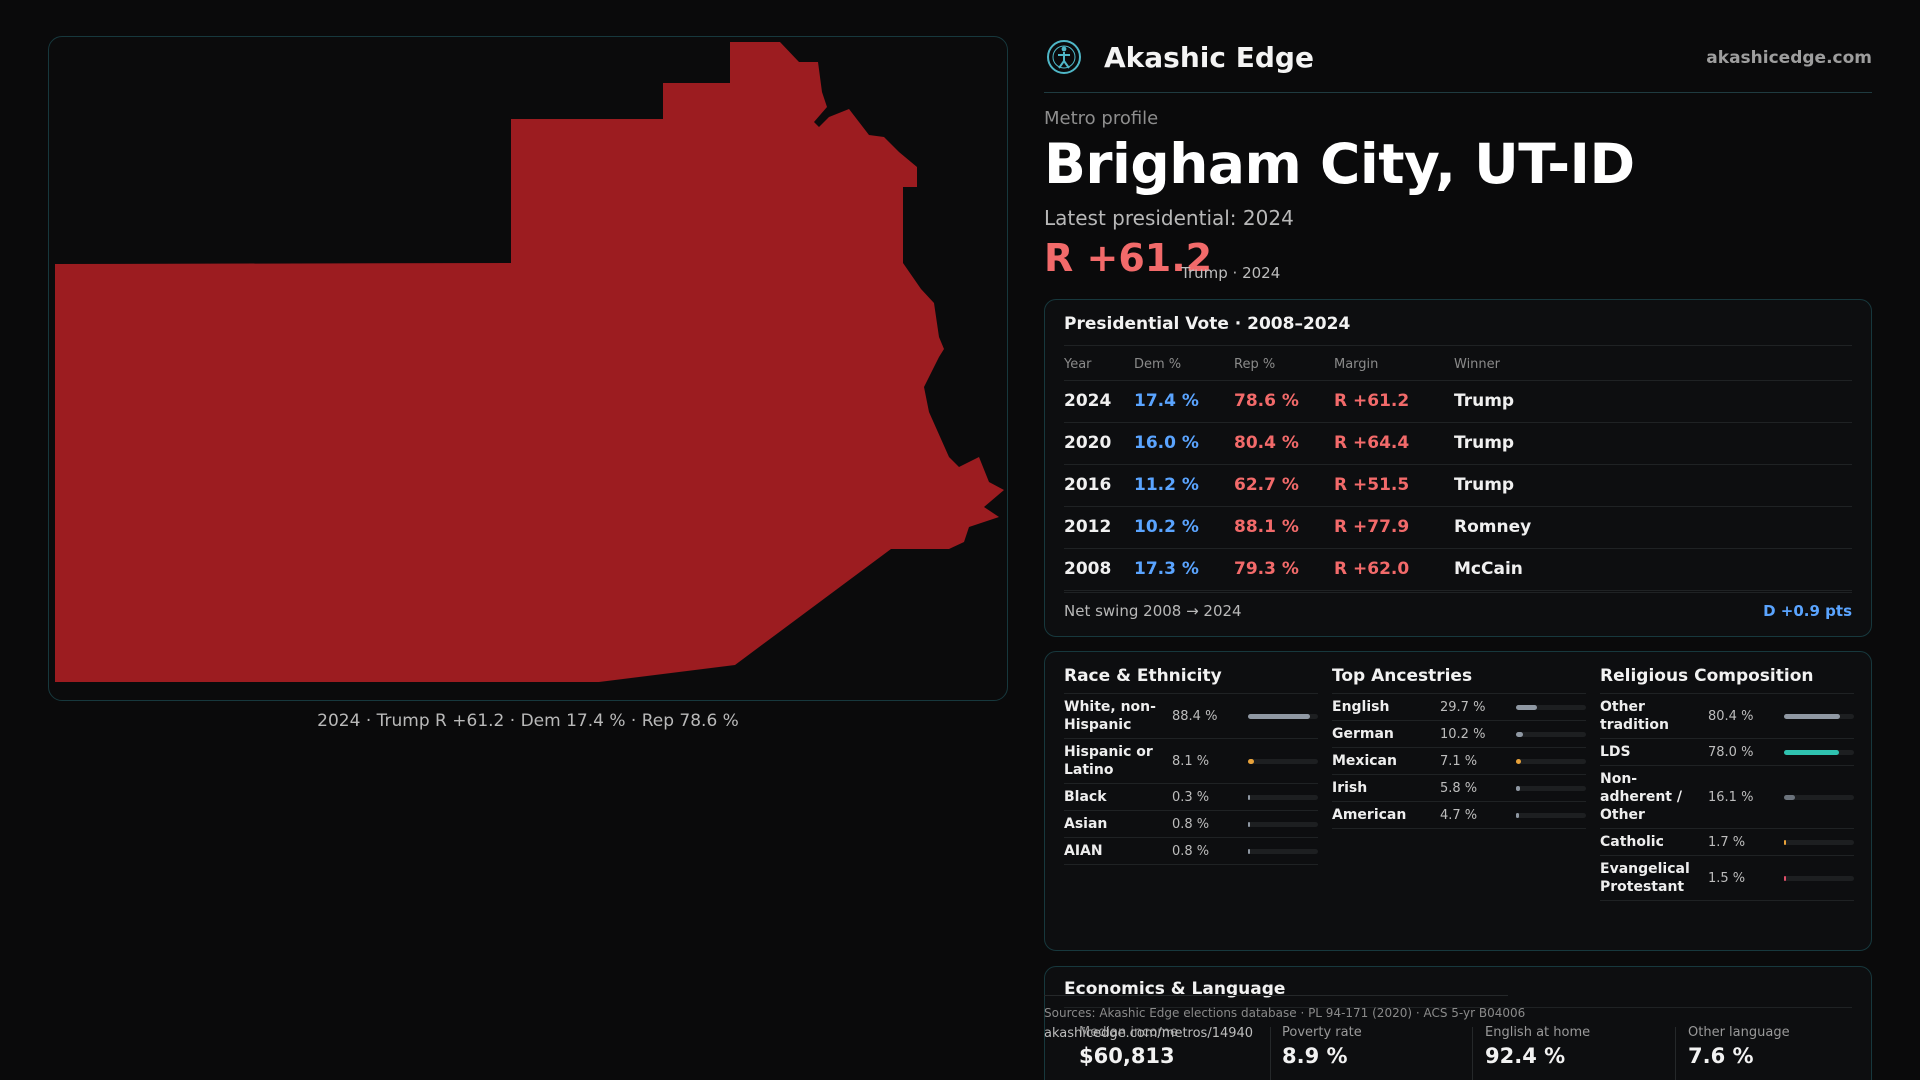 Image resolution: width=1920 pixels, height=1080 pixels. Describe the element at coordinates (1394, 365) in the screenshot. I see `col-margin: Margin` at that location.